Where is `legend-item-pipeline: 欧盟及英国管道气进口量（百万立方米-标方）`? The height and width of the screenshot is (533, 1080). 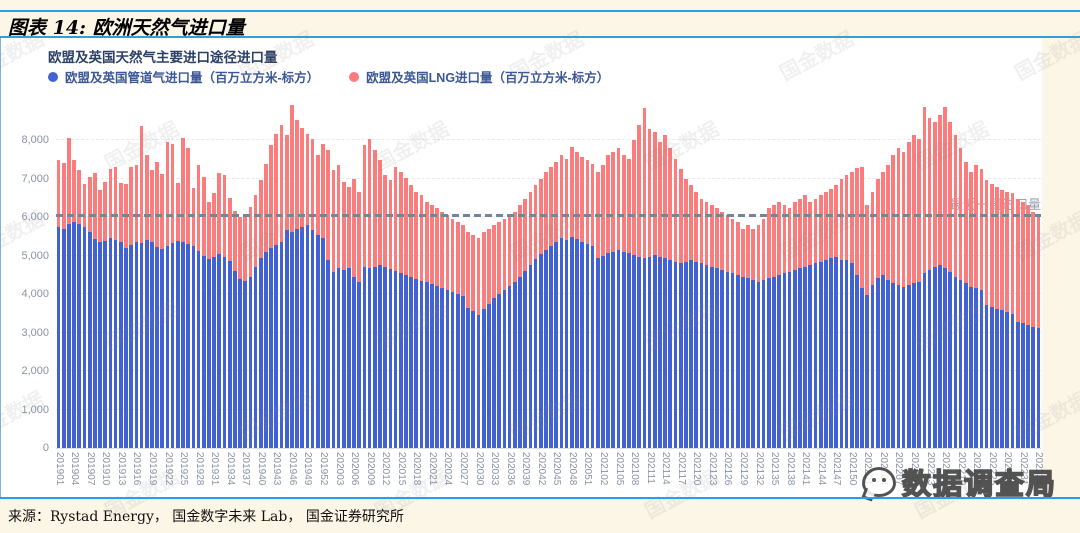 legend-item-pipeline: 欧盟及英国管道气进口量（百万立方米-标方） is located at coordinates (183, 76).